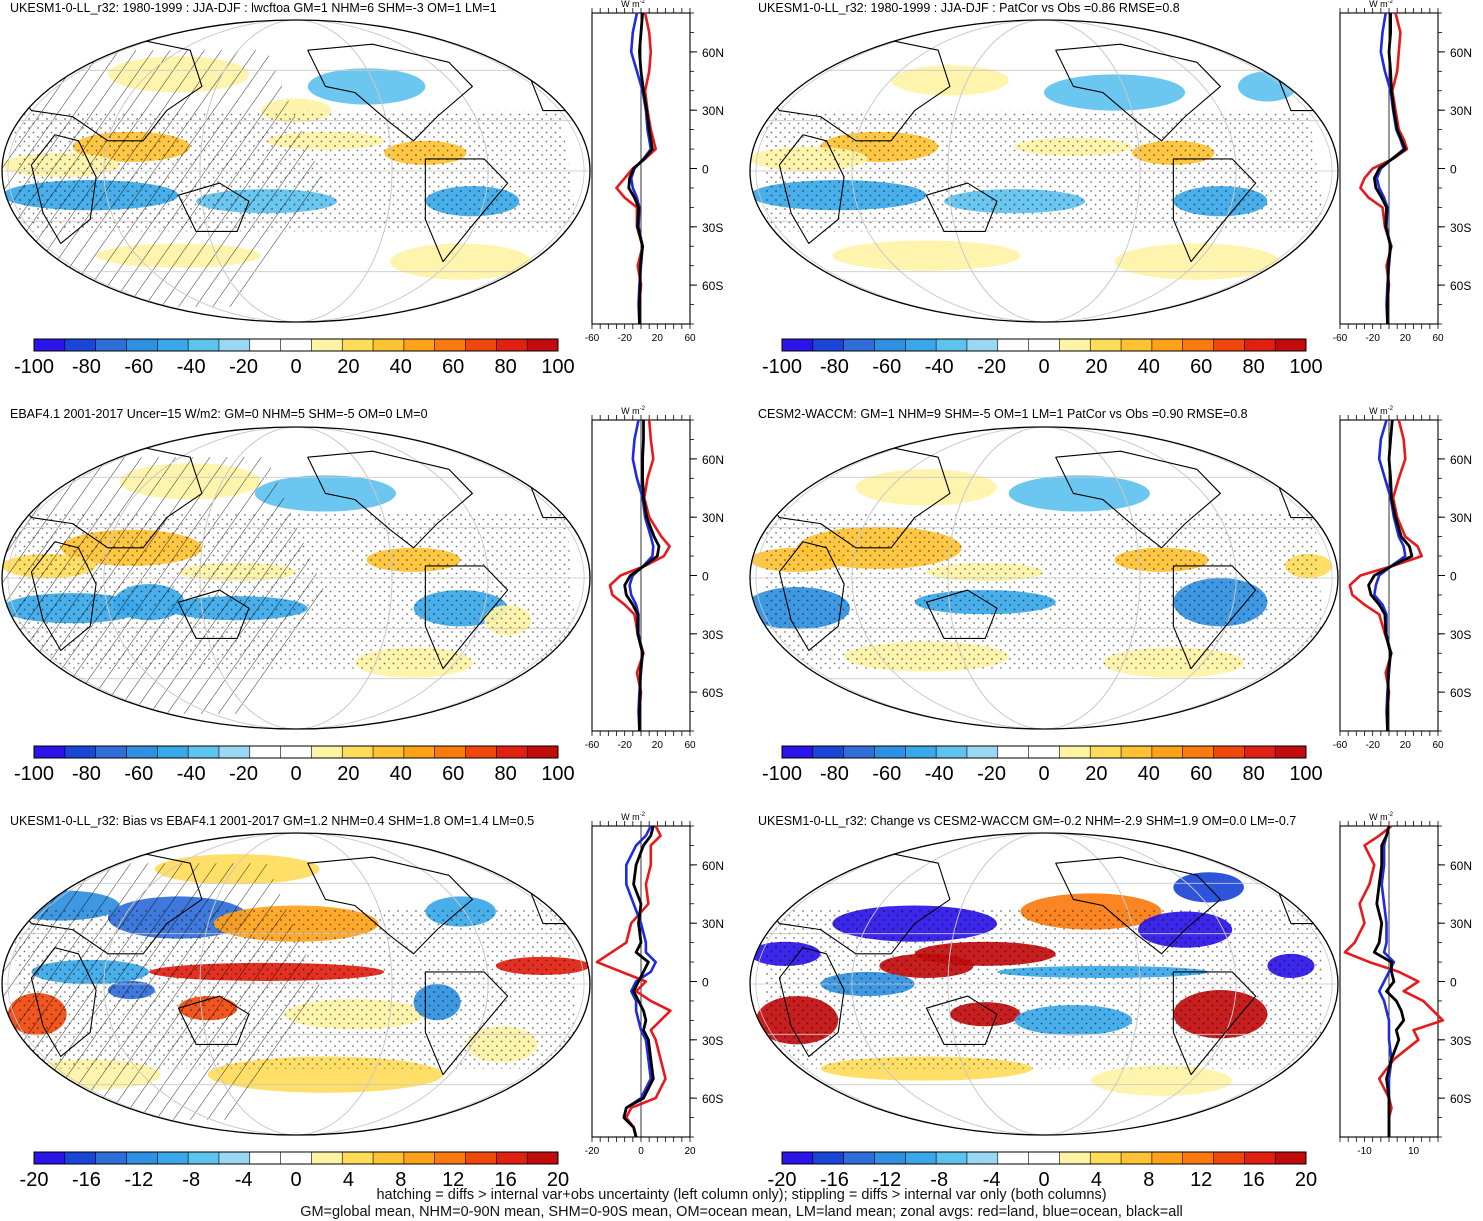 The image size is (1483, 1221). What do you see at coordinates (886, 367) in the screenshot?
I see `colorbar-tick-label: -60` at bounding box center [886, 367].